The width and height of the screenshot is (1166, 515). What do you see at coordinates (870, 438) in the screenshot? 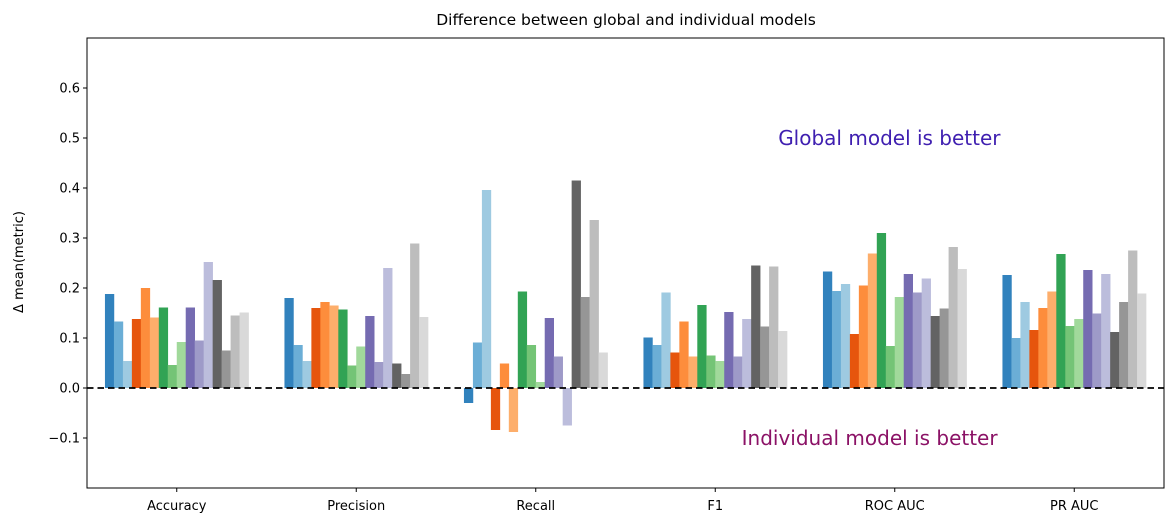
I see `annotation-individual-better: Individual model is better` at bounding box center [870, 438].